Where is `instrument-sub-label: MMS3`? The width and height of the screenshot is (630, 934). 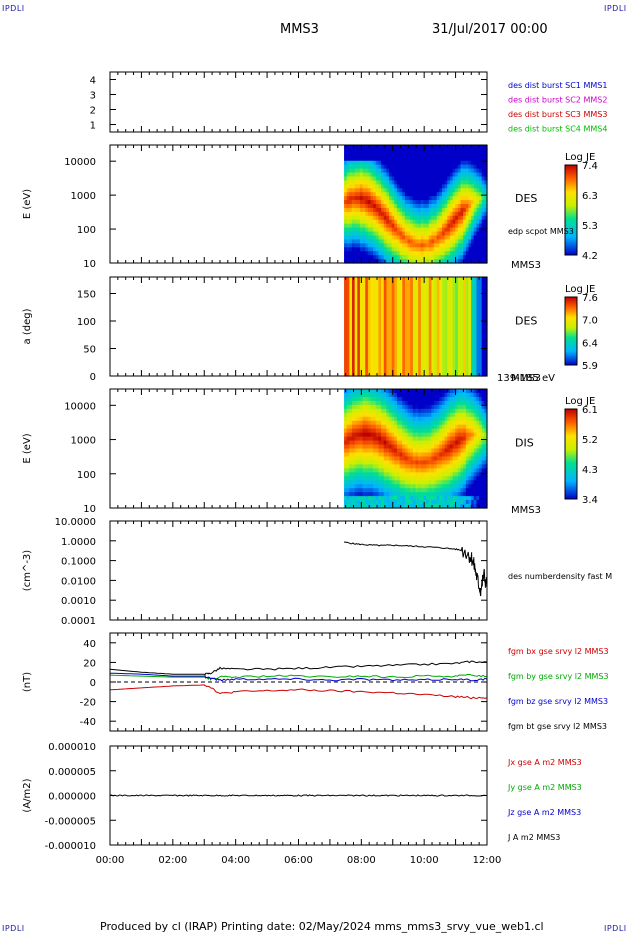
instrument-sub-label: MMS3 is located at coordinates (526, 510).